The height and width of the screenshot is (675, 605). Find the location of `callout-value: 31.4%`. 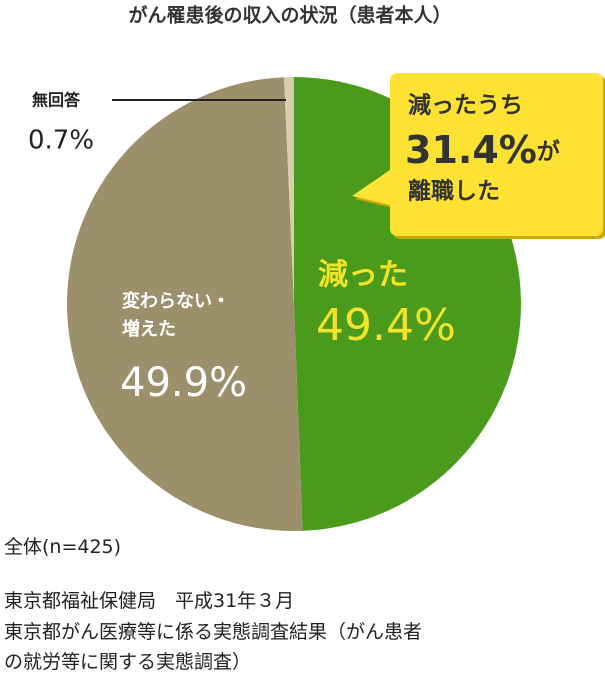

callout-value: 31.4% is located at coordinates (471, 150).